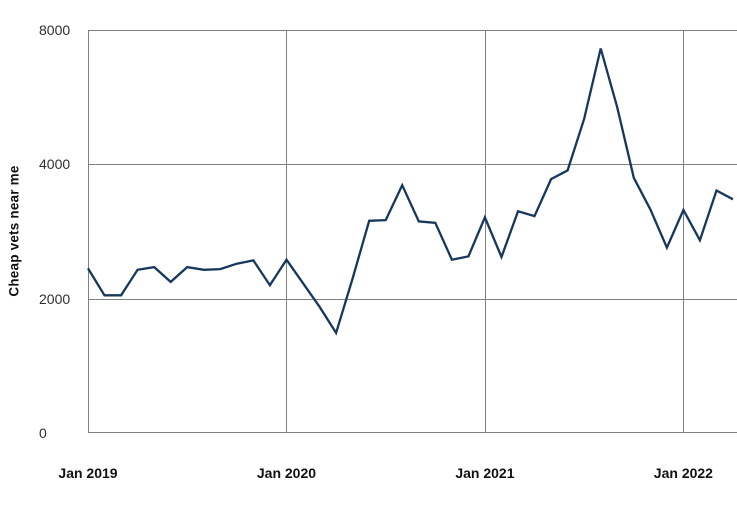 The height and width of the screenshot is (509, 737). What do you see at coordinates (55, 298) in the screenshot?
I see `y-tick-label: 2000` at bounding box center [55, 298].